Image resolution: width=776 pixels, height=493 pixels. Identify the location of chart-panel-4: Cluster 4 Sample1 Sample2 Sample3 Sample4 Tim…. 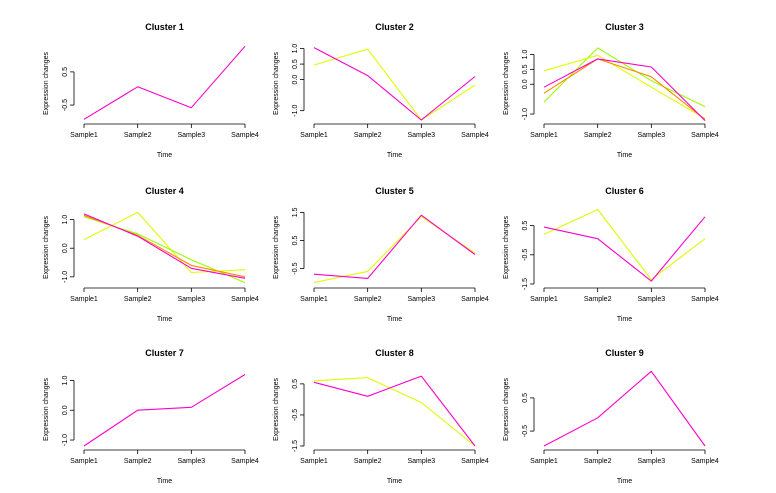
(151, 254).